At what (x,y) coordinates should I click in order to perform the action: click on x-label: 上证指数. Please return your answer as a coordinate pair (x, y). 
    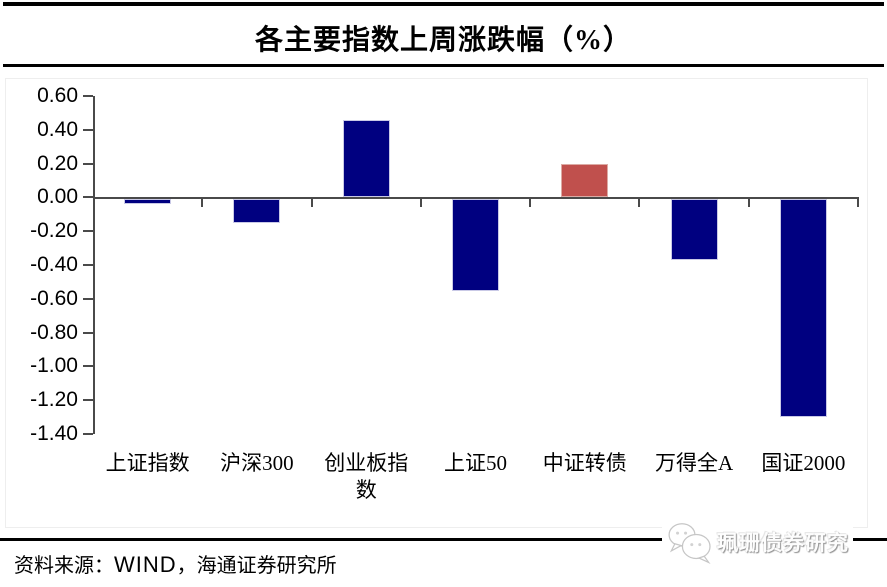
    Looking at the image, I should click on (147, 463).